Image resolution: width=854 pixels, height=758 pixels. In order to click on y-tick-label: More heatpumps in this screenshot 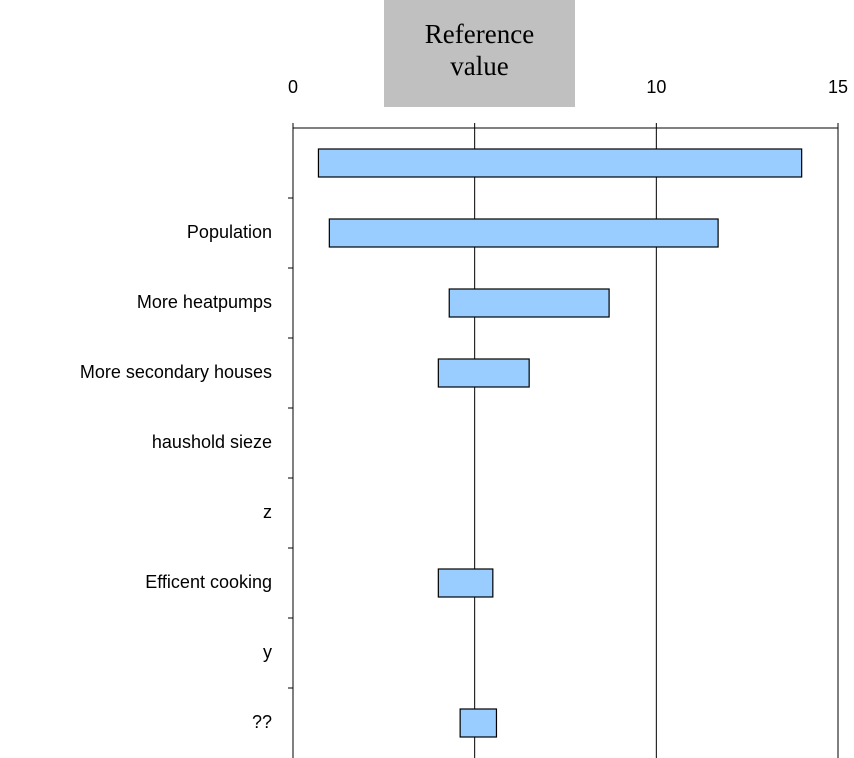, I will do `click(204, 302)`.